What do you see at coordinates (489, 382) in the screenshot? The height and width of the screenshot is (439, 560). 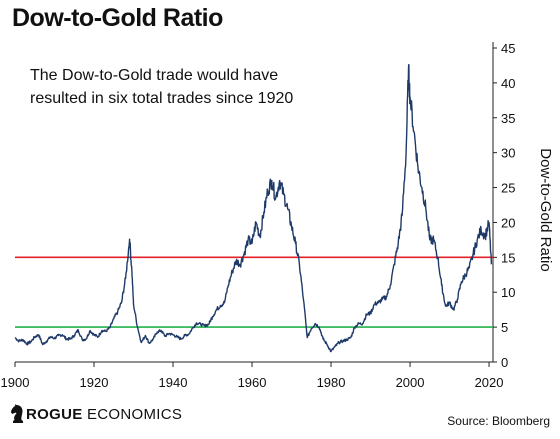 I see `x-tick-label-2020: 2020` at bounding box center [489, 382].